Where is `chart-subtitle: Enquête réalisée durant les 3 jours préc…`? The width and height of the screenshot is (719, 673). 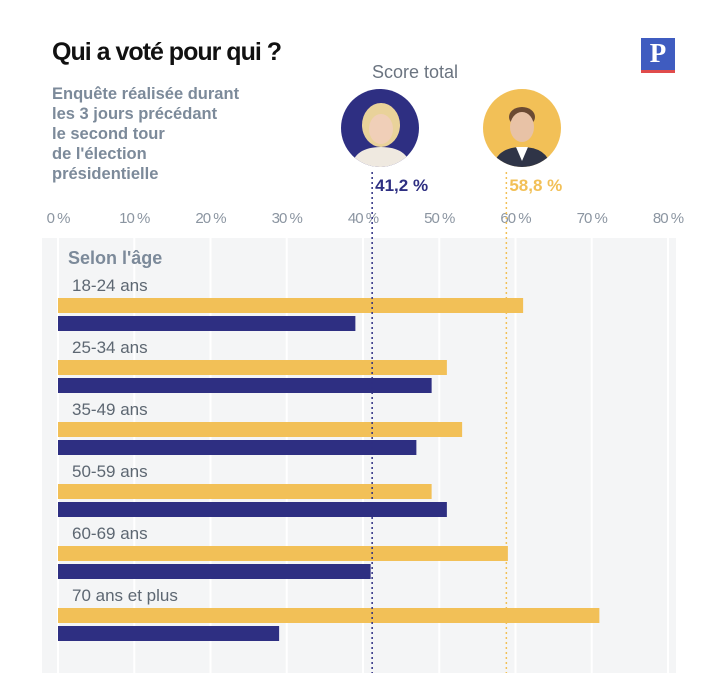 chart-subtitle: Enquête réalisée durant les 3 jours préc… is located at coordinates (182, 134).